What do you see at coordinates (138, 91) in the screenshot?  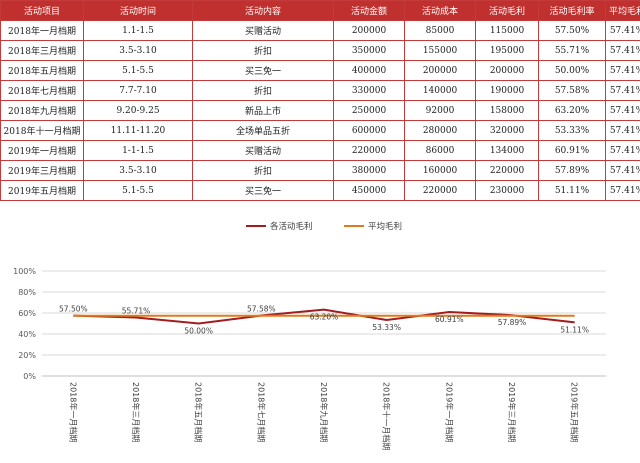 I see `table-cell: 7.7-7.10` at bounding box center [138, 91].